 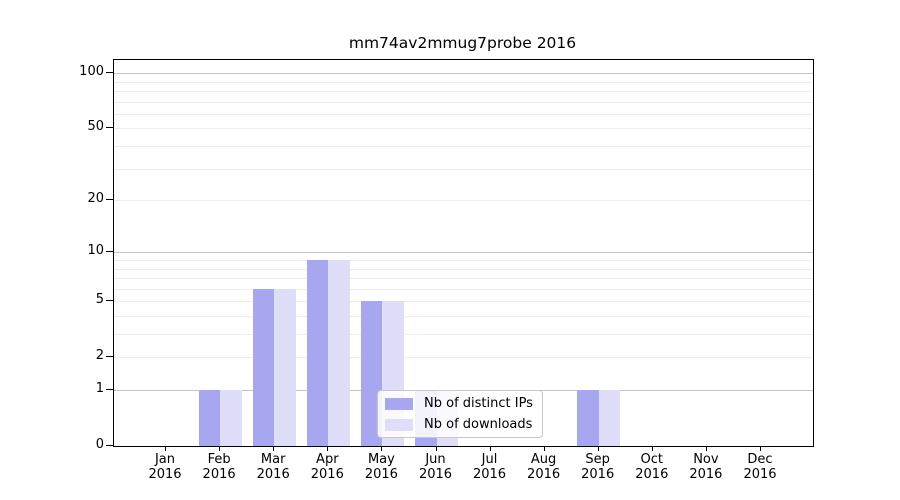 I want to click on x-tick-label-dec: Dec 2016, so click(x=760, y=467).